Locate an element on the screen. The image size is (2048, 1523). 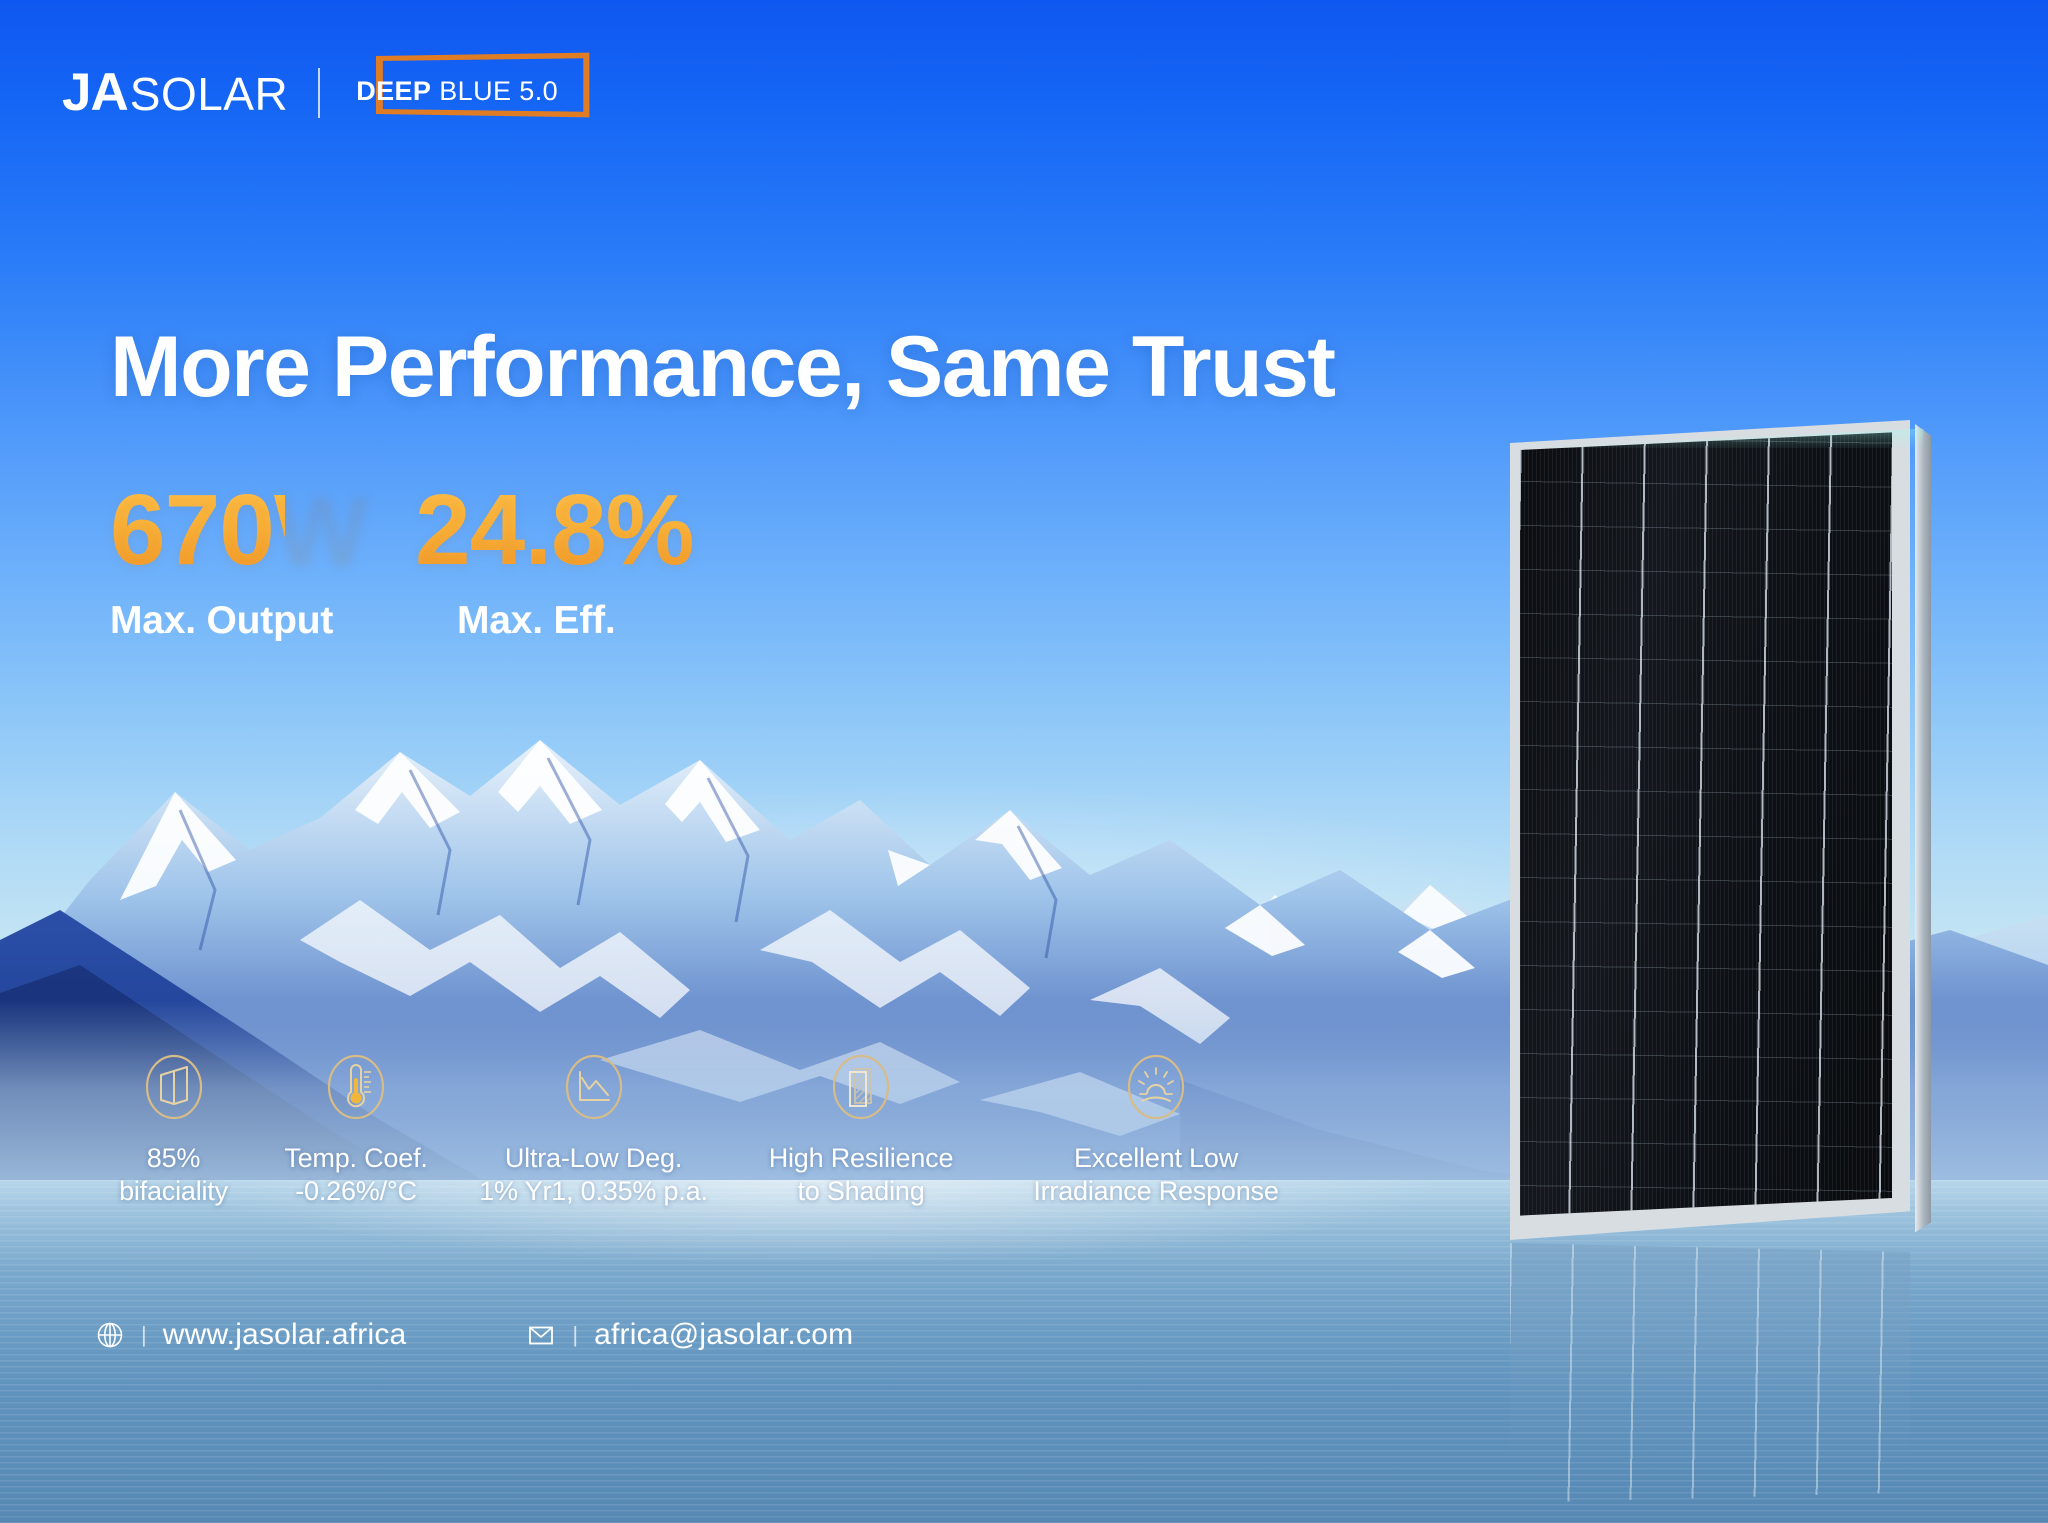
feature-text: Excellent Low Irradiance Response is located at coordinates (1156, 1175).